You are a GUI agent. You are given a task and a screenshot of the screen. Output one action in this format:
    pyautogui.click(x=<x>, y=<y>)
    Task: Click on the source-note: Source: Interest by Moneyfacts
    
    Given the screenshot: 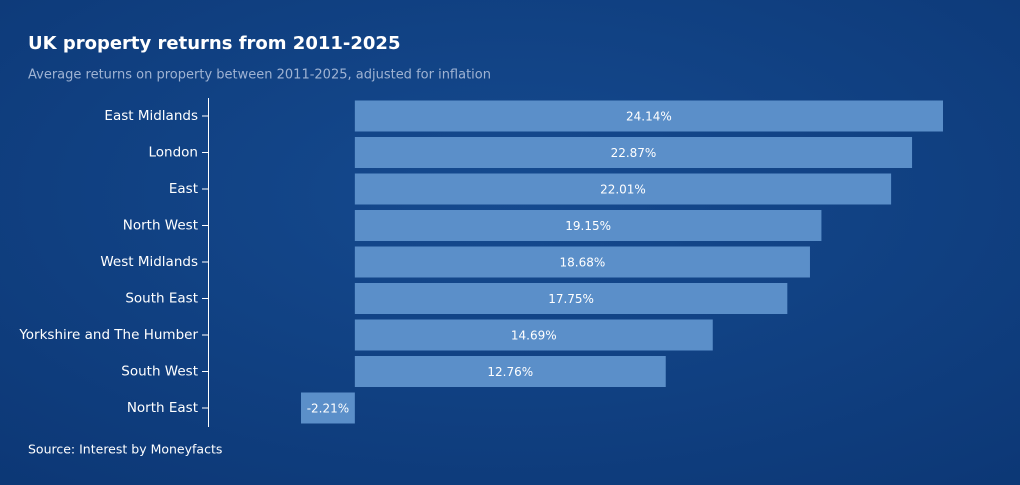 What is the action you would take?
    pyautogui.click(x=125, y=449)
    